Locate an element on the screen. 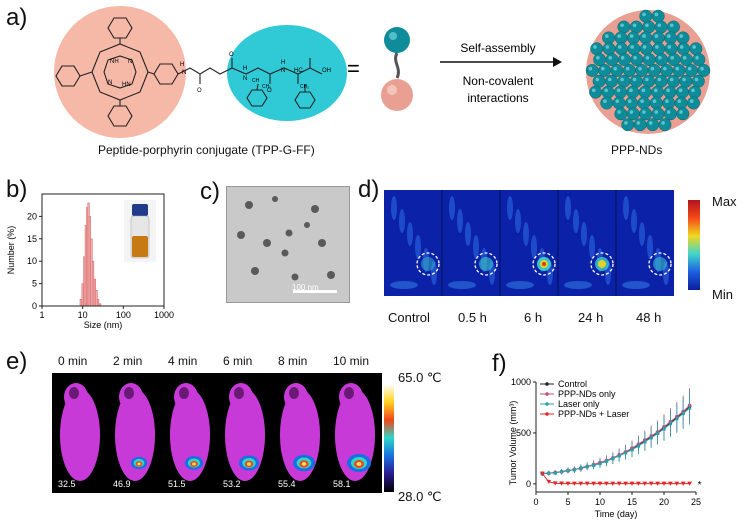 This screenshot has height=532, width=747. thermal-time-label: 10 min is located at coordinates (351, 361).